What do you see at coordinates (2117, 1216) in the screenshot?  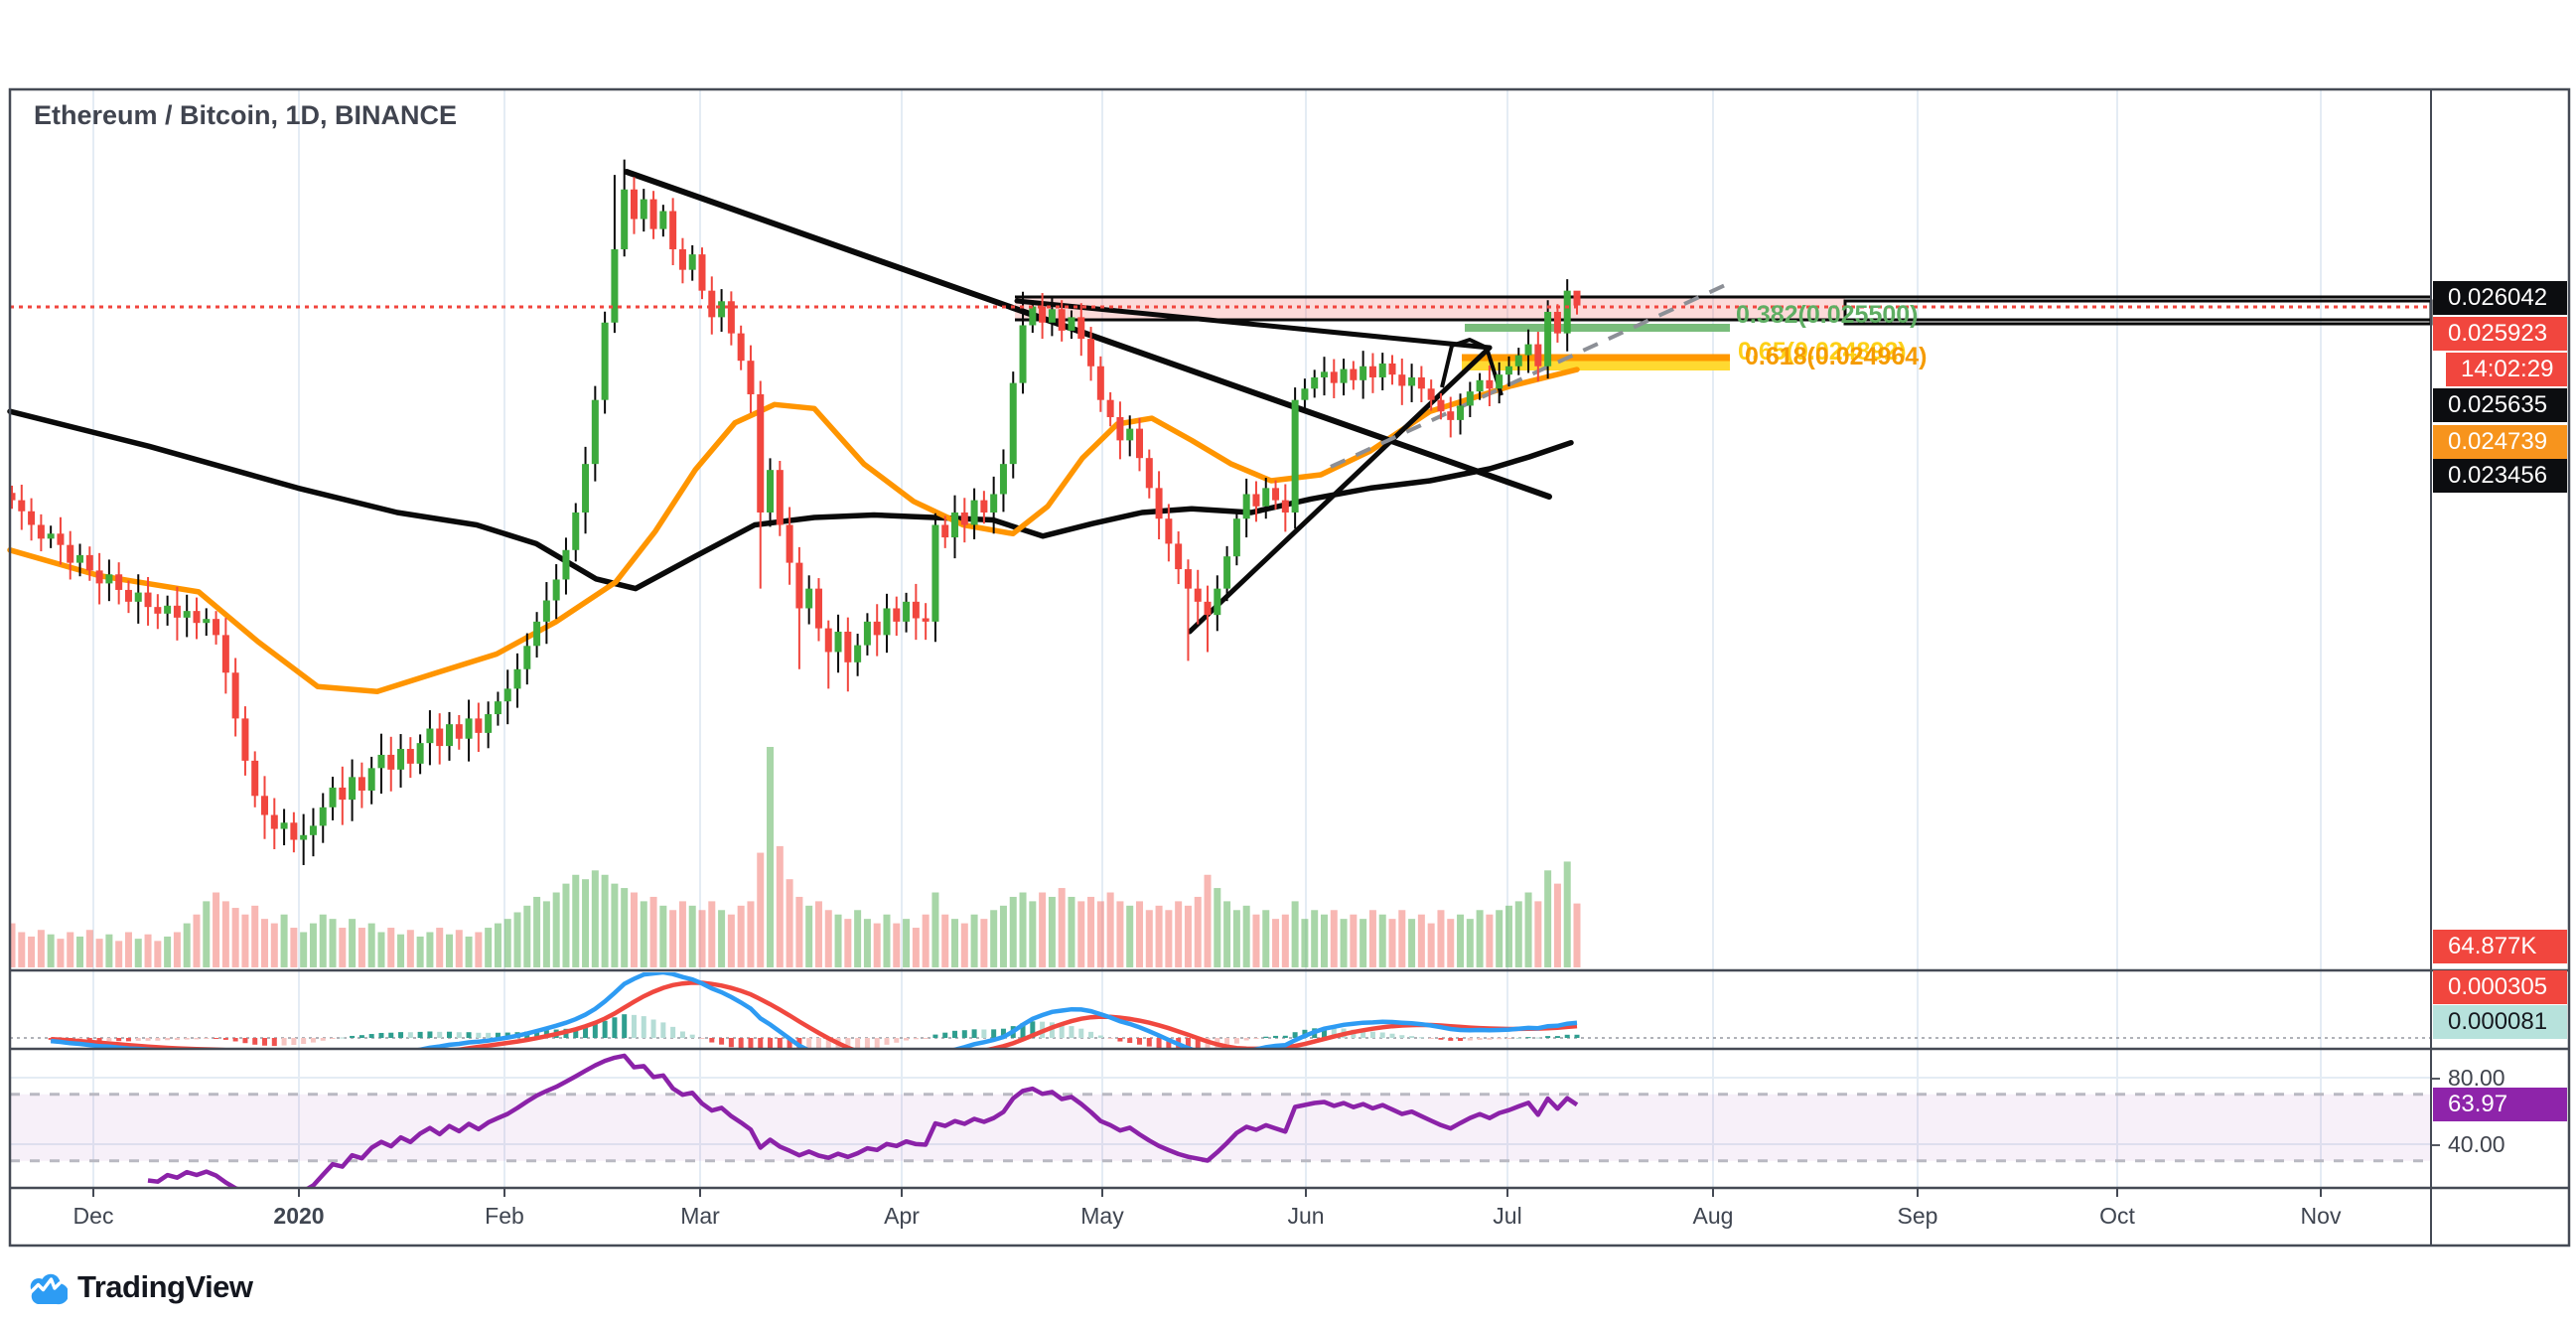 I see `date-tick-label: Oct` at bounding box center [2117, 1216].